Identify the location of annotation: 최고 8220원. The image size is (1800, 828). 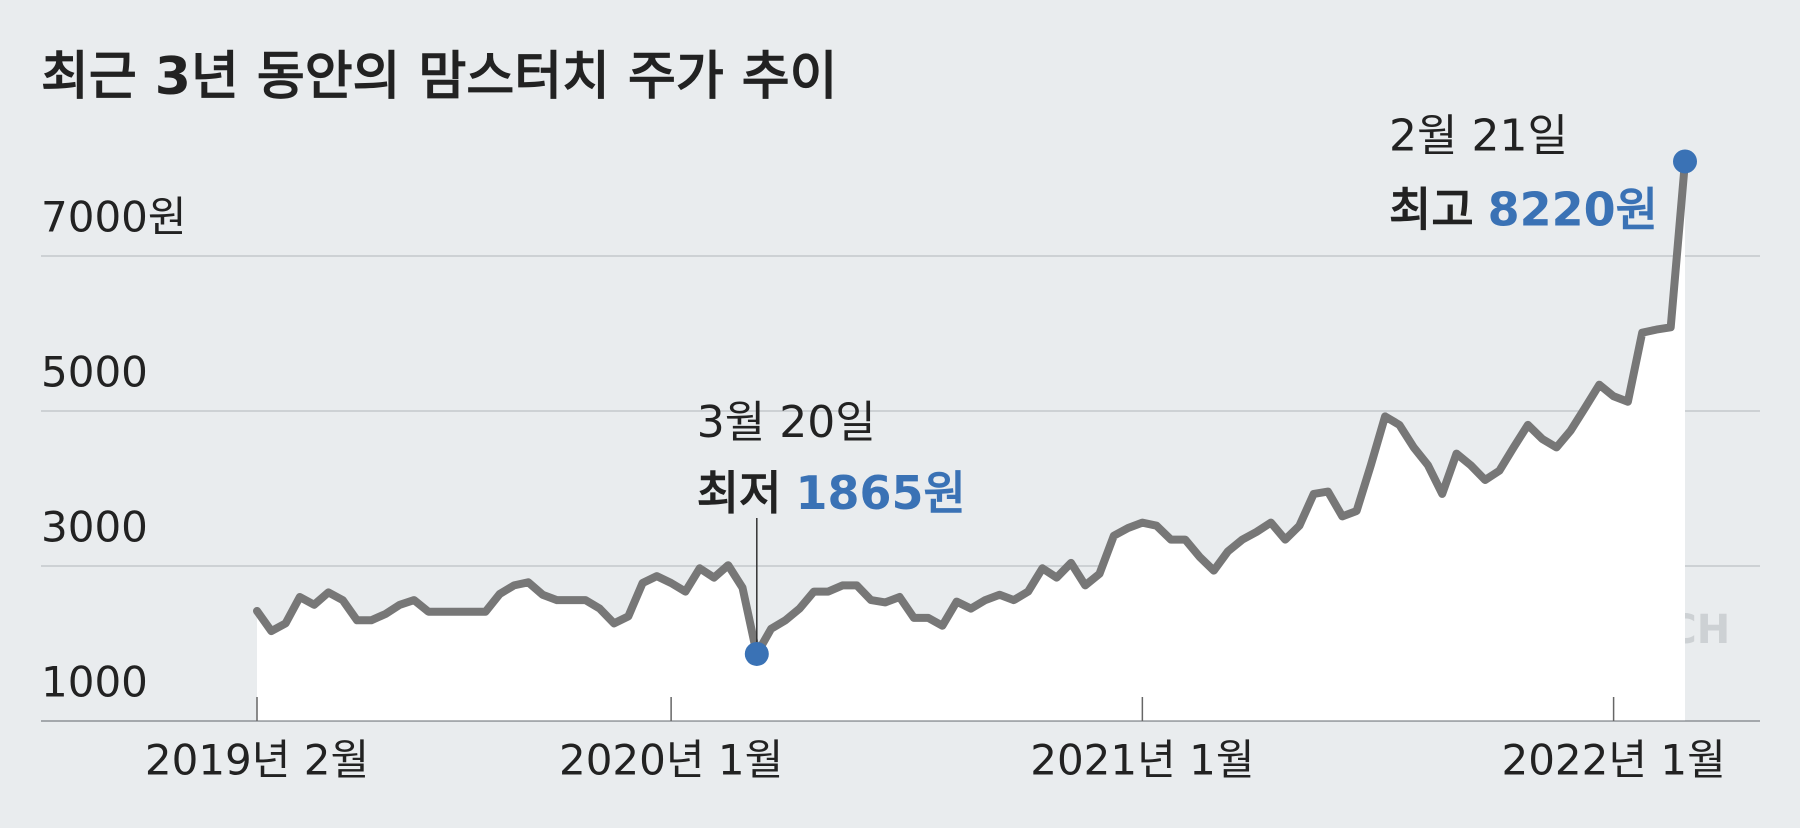
(1523, 209).